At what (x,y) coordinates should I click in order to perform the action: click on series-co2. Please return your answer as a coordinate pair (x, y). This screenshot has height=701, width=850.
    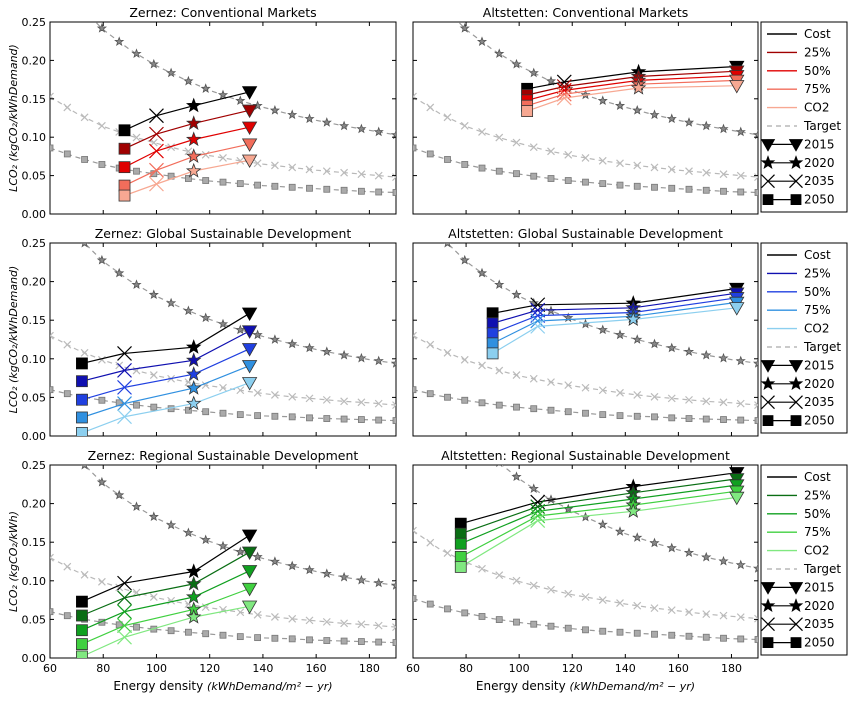
    Looking at the image, I should click on (167, 629).